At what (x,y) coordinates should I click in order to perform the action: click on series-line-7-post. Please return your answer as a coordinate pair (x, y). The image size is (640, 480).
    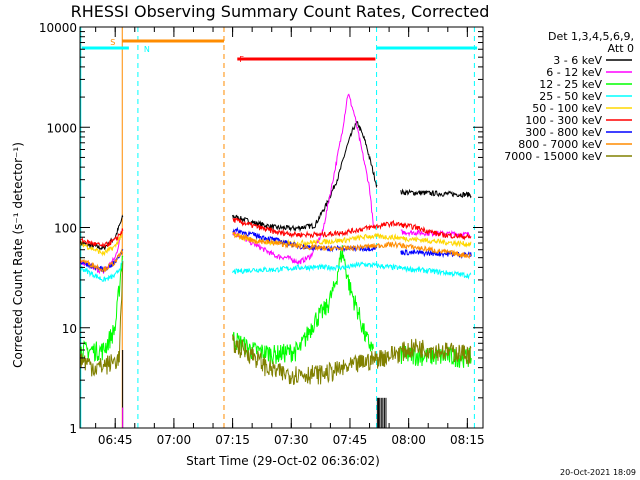
    Looking at the image, I should click on (352, 245).